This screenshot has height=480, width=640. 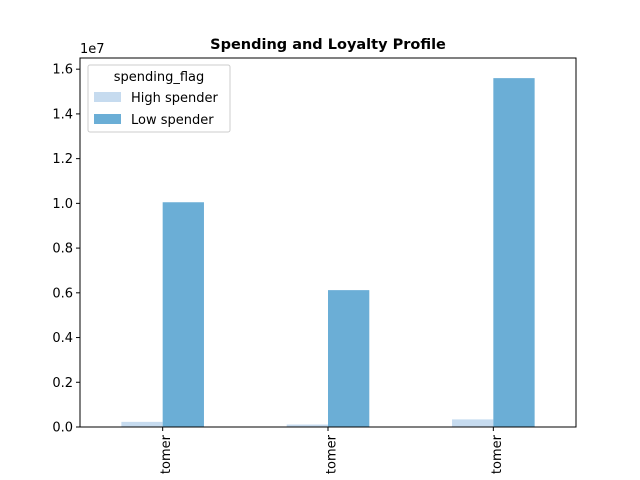 I want to click on legend-title: spending_flag, so click(x=159, y=77).